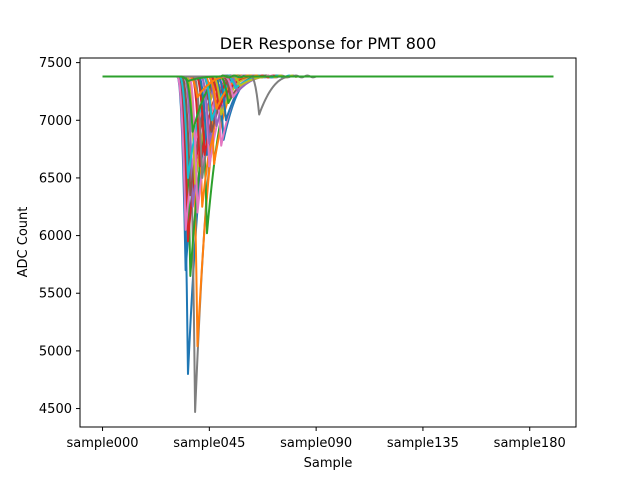  Describe the element at coordinates (316, 443) in the screenshot. I see `x-tick-label: sample090` at that location.